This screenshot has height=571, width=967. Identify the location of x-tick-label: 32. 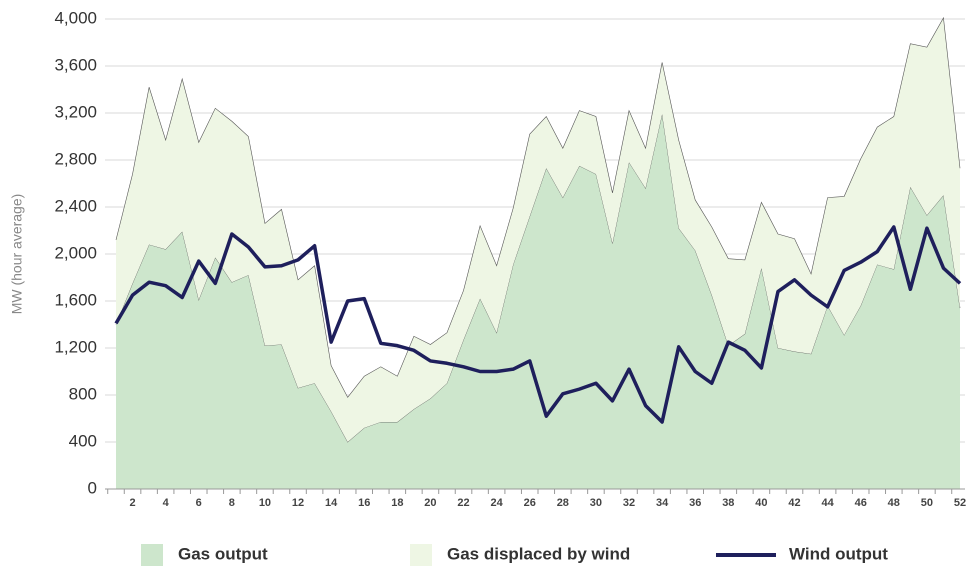
(629, 503).